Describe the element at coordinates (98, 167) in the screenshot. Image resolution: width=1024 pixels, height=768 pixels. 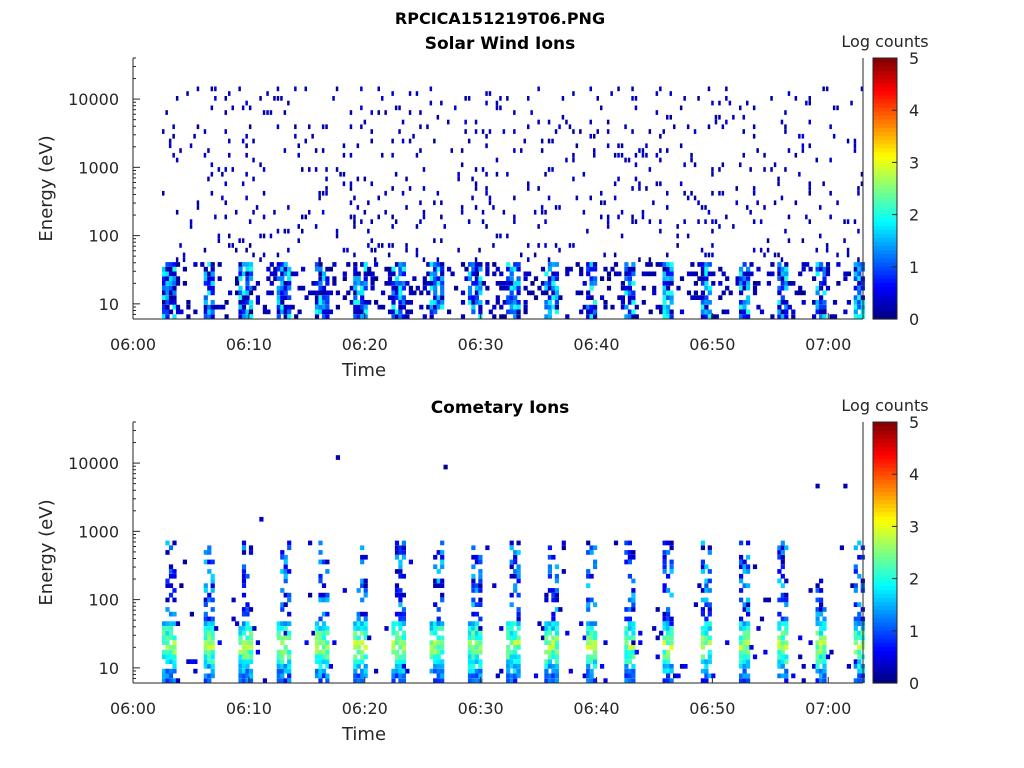
I see `y-tick-label: 1000` at that location.